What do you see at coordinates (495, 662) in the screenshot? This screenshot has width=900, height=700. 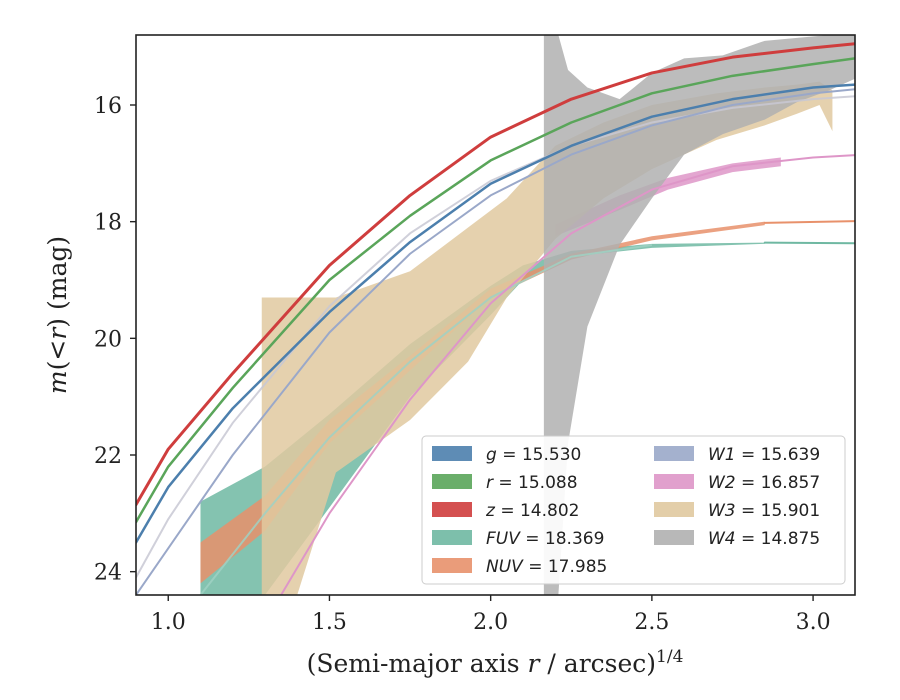 I see `x-axis-label: (Semi-major axis r / arcsec)1/4` at bounding box center [495, 662].